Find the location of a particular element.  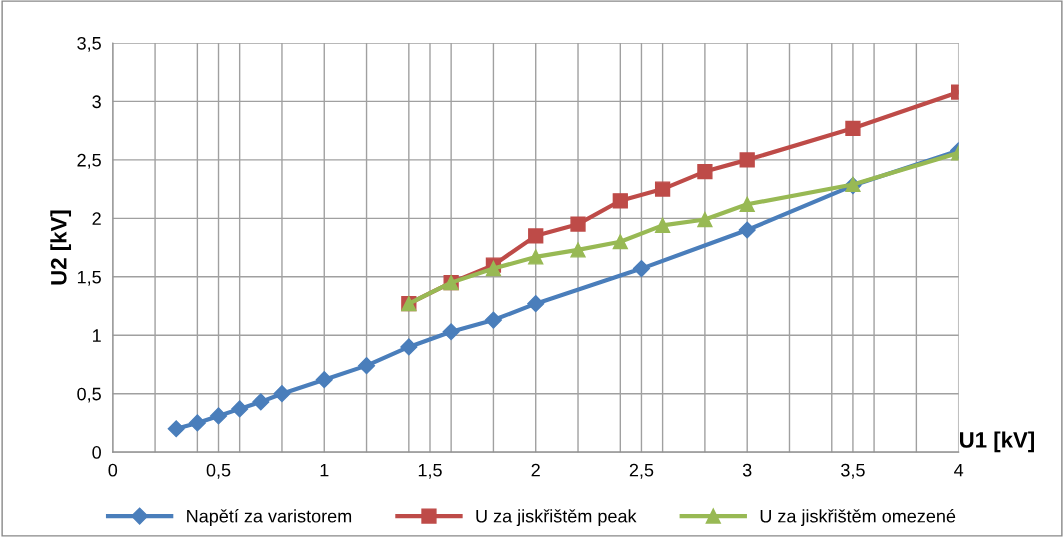

x-tick-label: 3 is located at coordinates (747, 470).